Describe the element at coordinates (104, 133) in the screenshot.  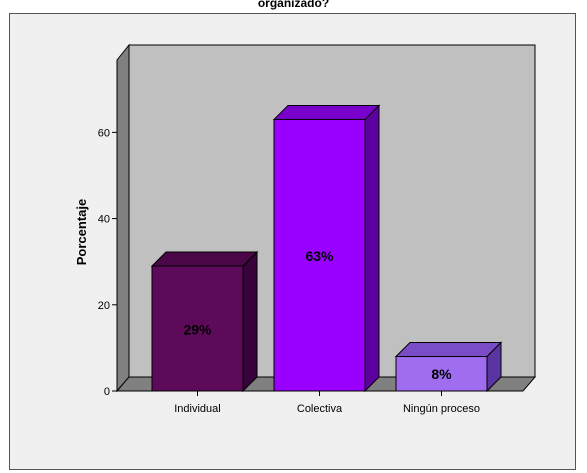
I see `y-tick-label: 60` at that location.